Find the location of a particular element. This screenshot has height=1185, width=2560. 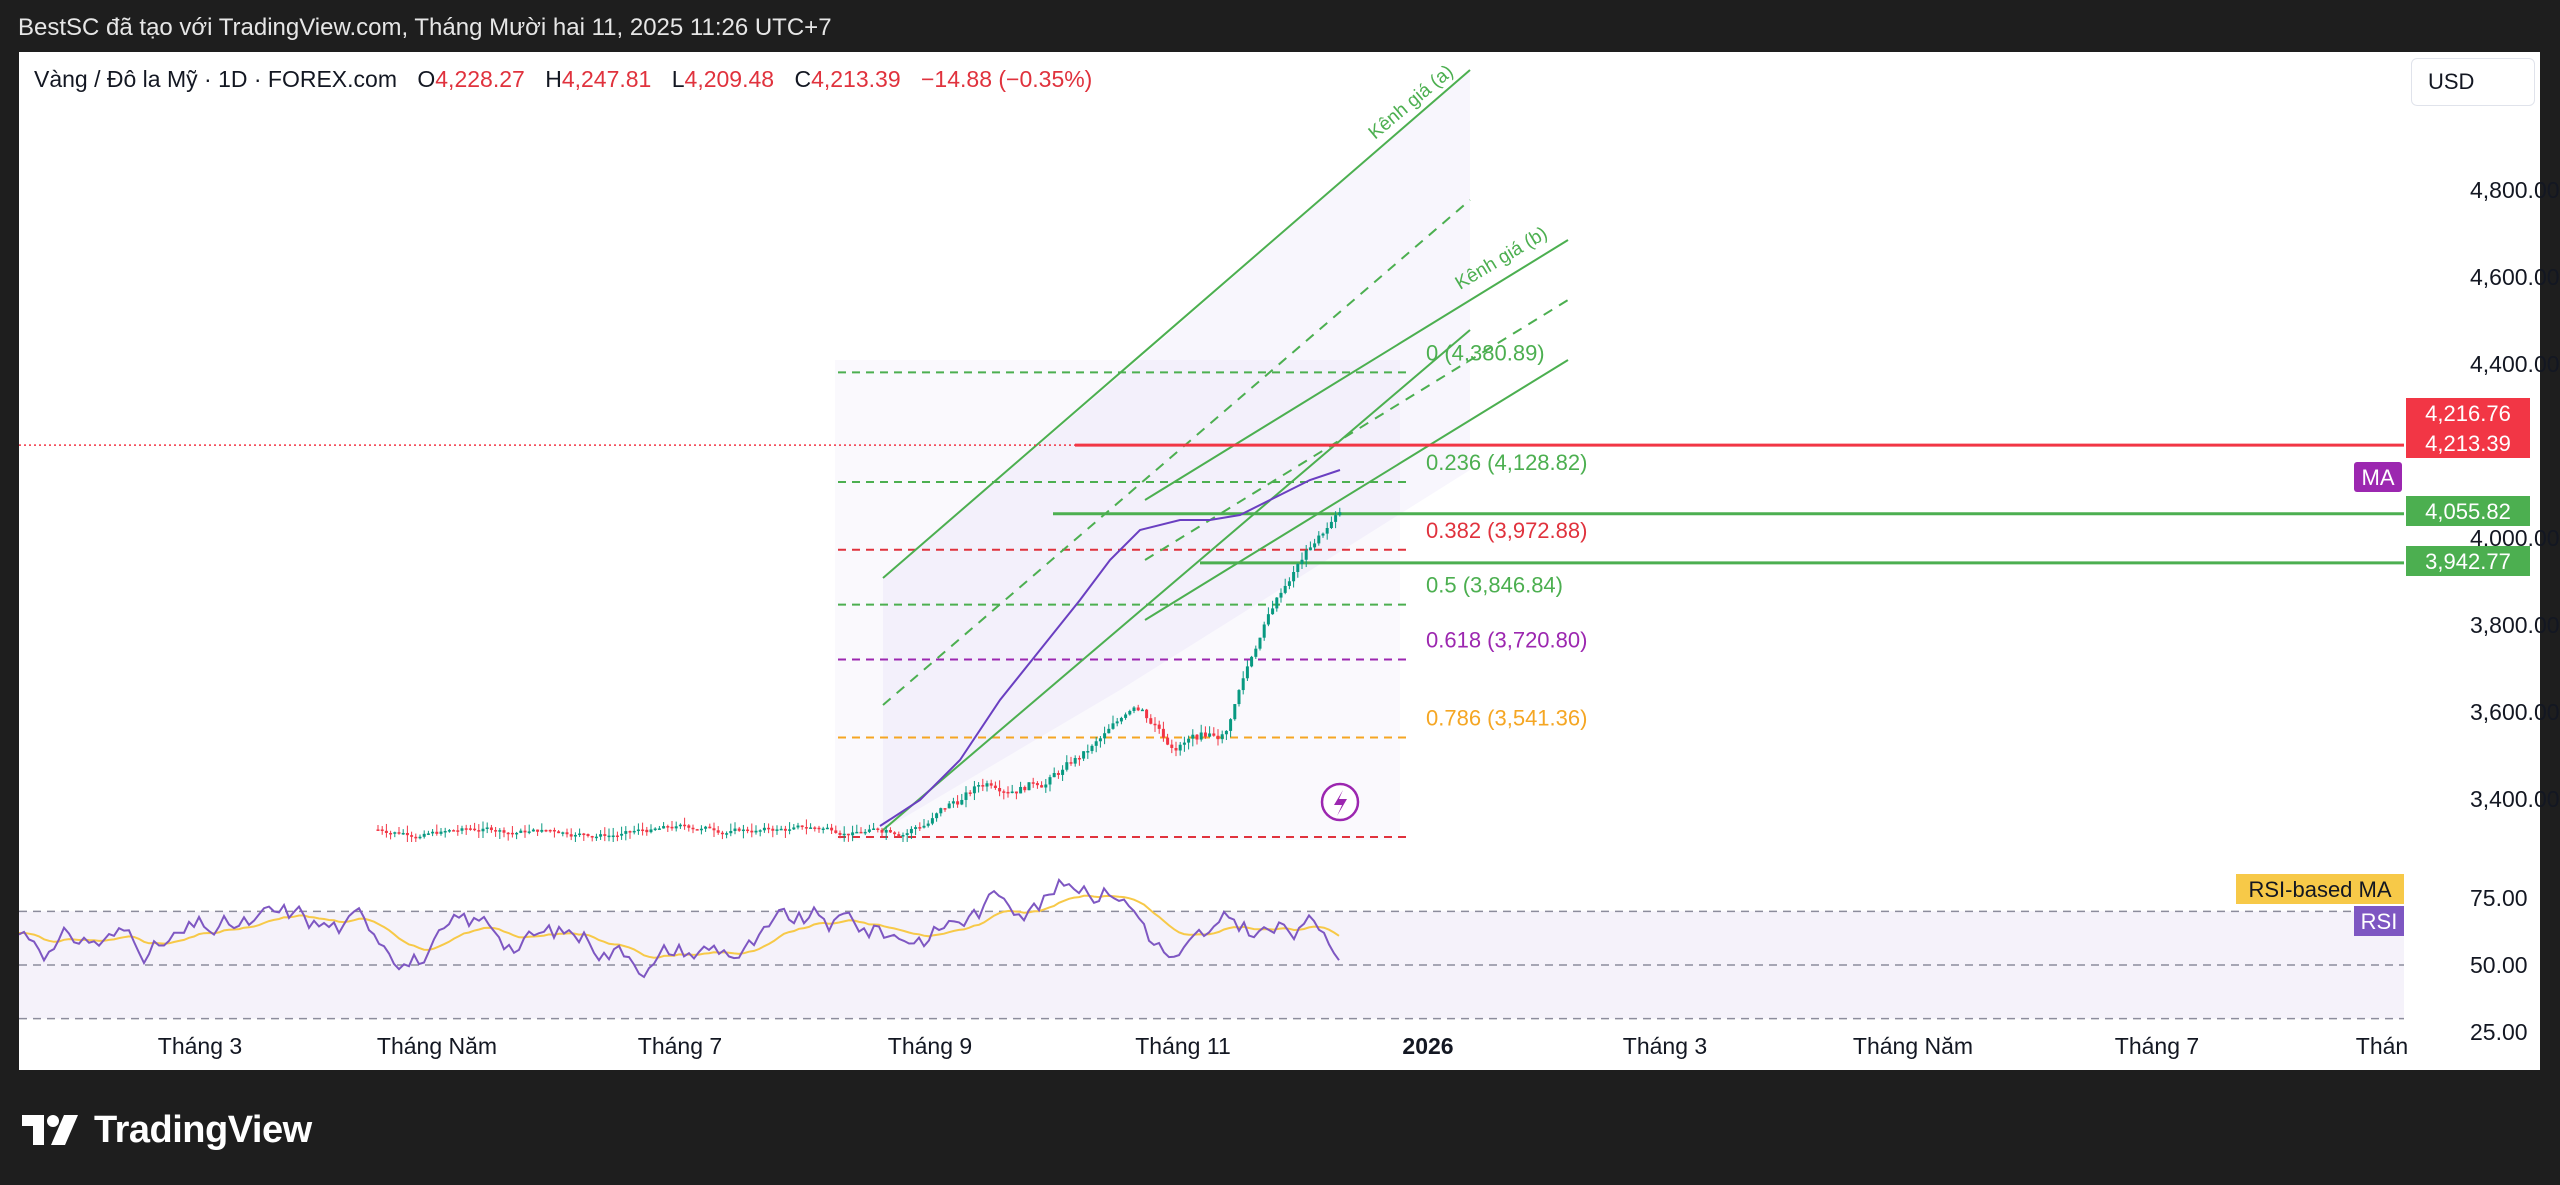

price-axis-tick: 3,400.00 is located at coordinates (2515, 799).